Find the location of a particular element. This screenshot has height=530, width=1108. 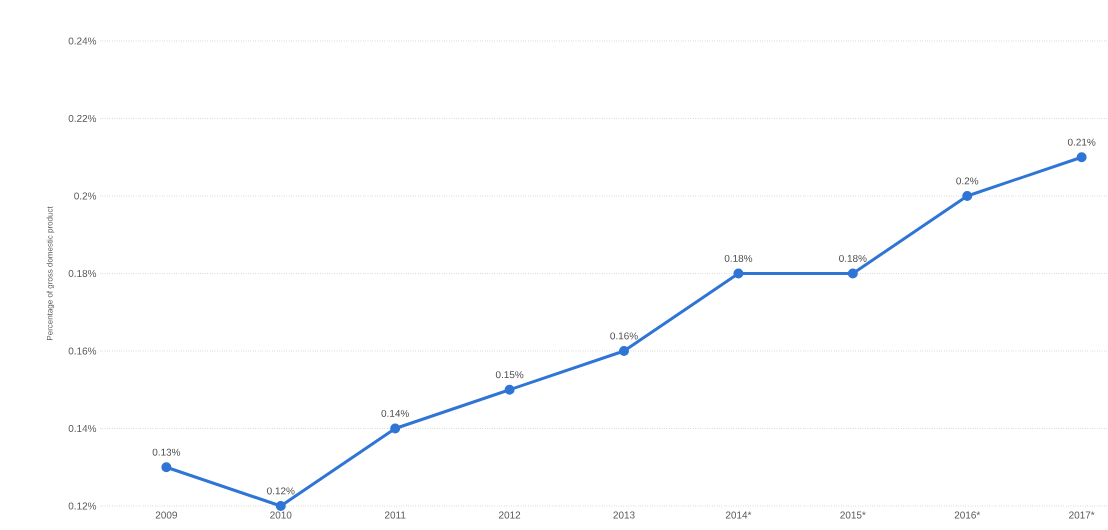

x-tick-label: 2017* is located at coordinates (1082, 515).